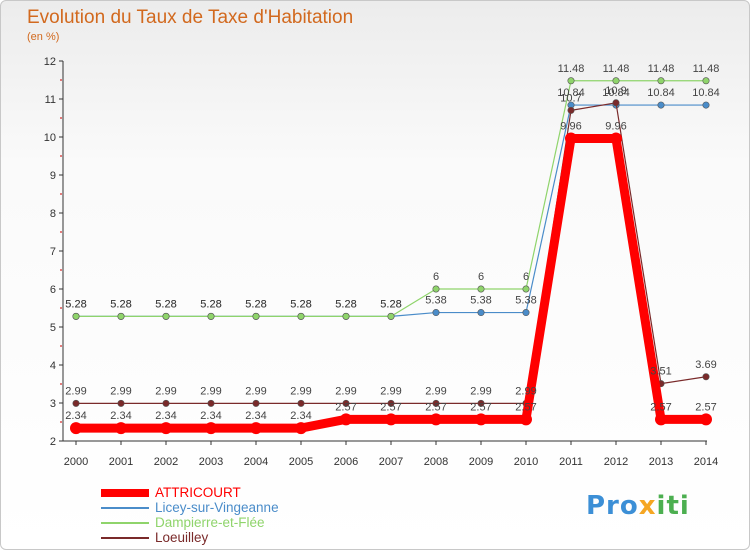  What do you see at coordinates (616, 462) in the screenshot?
I see `x-tick-label: 2012` at bounding box center [616, 462].